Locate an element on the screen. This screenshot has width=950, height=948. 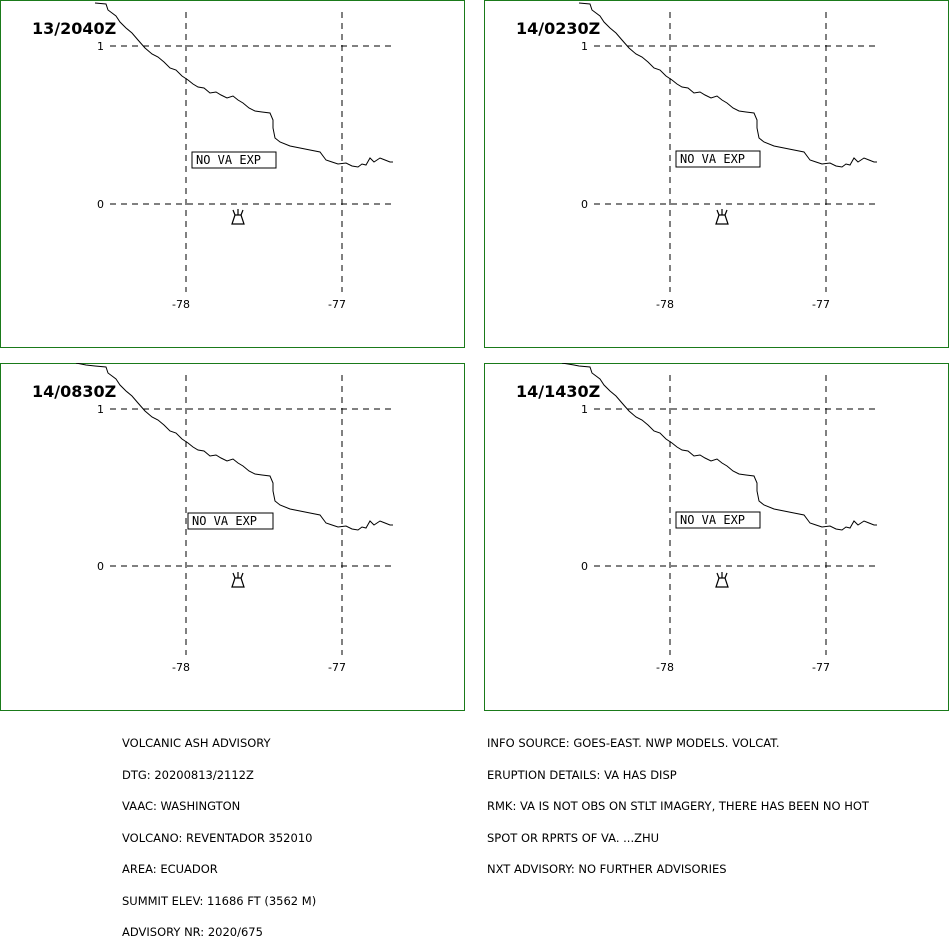
remarks-line: NXT ADVISORY: NO FURTHER ADVISORIES is located at coordinates (607, 869).